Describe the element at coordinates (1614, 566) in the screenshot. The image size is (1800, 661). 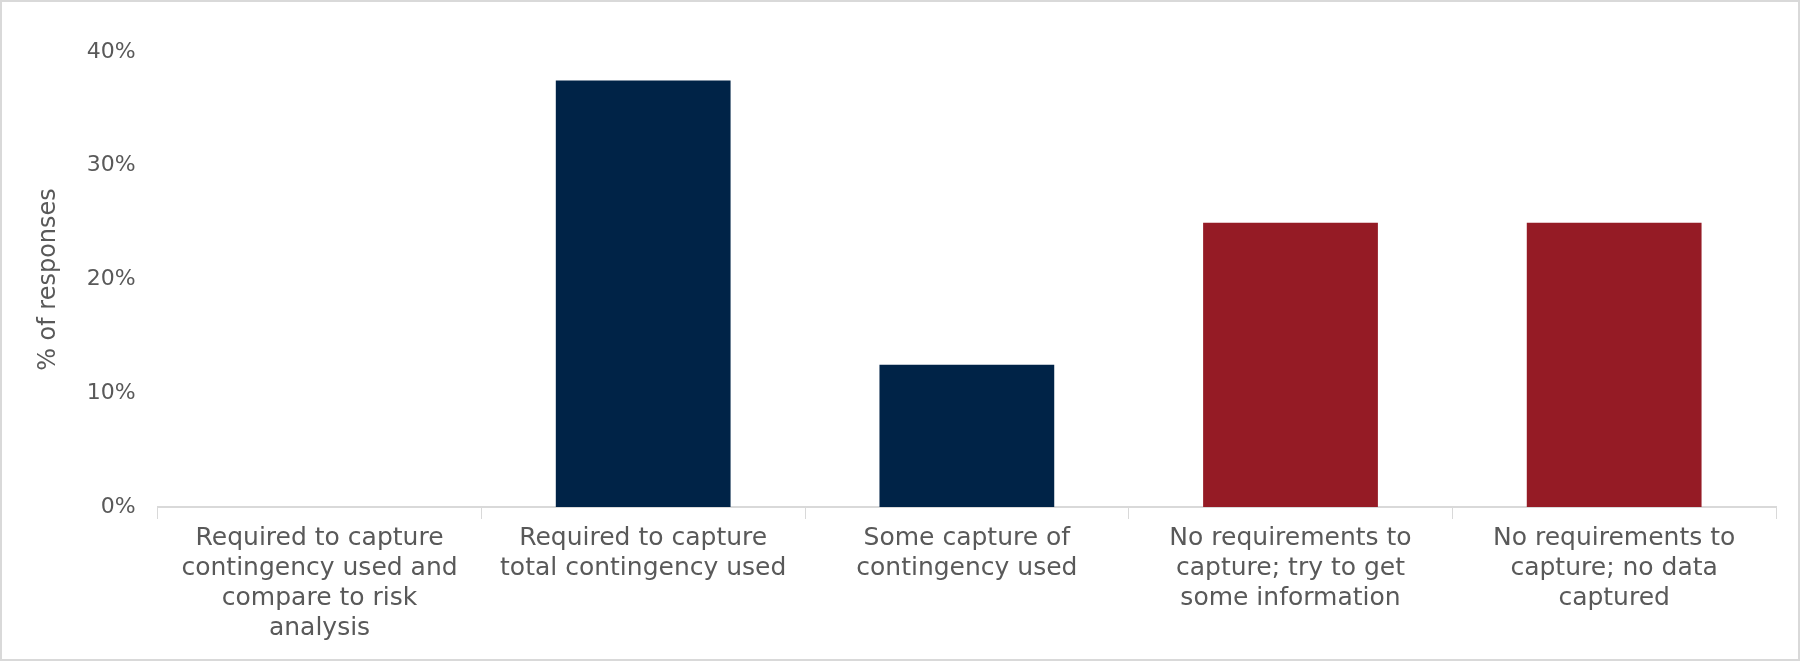
I see `x-tick-label: No requirements to capture; no data captured` at that location.